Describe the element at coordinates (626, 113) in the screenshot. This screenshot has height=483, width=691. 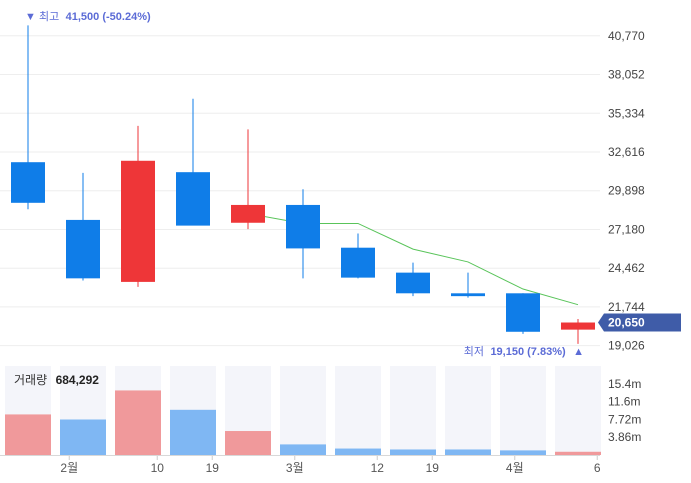
I see `price-tick-label: 35,334` at that location.